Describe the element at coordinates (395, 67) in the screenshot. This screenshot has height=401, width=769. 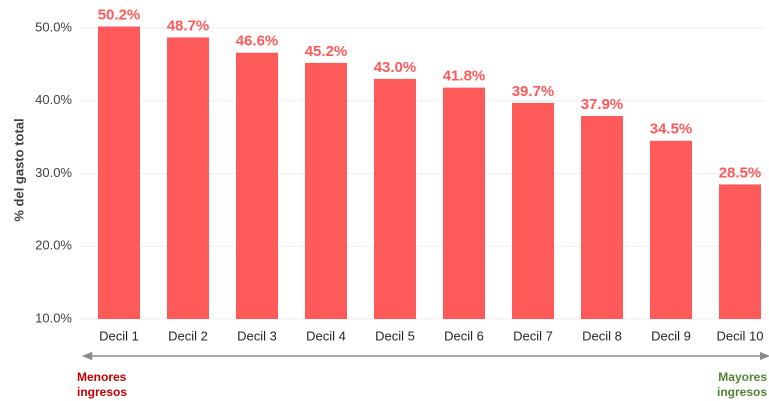
I see `value-label: 43.0%` at that location.